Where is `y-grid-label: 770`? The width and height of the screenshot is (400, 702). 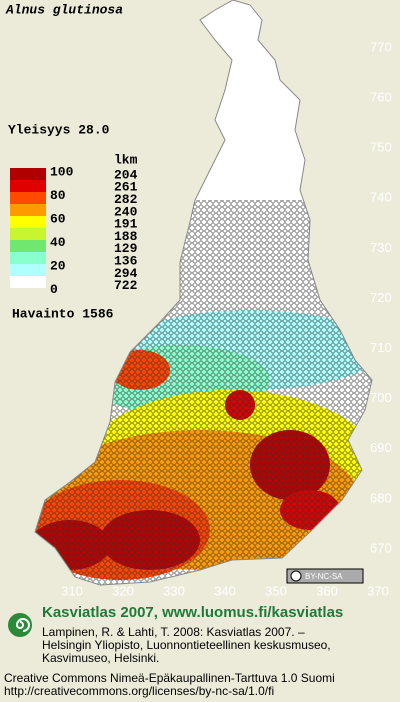
y-grid-label: 770 is located at coordinates (381, 46).